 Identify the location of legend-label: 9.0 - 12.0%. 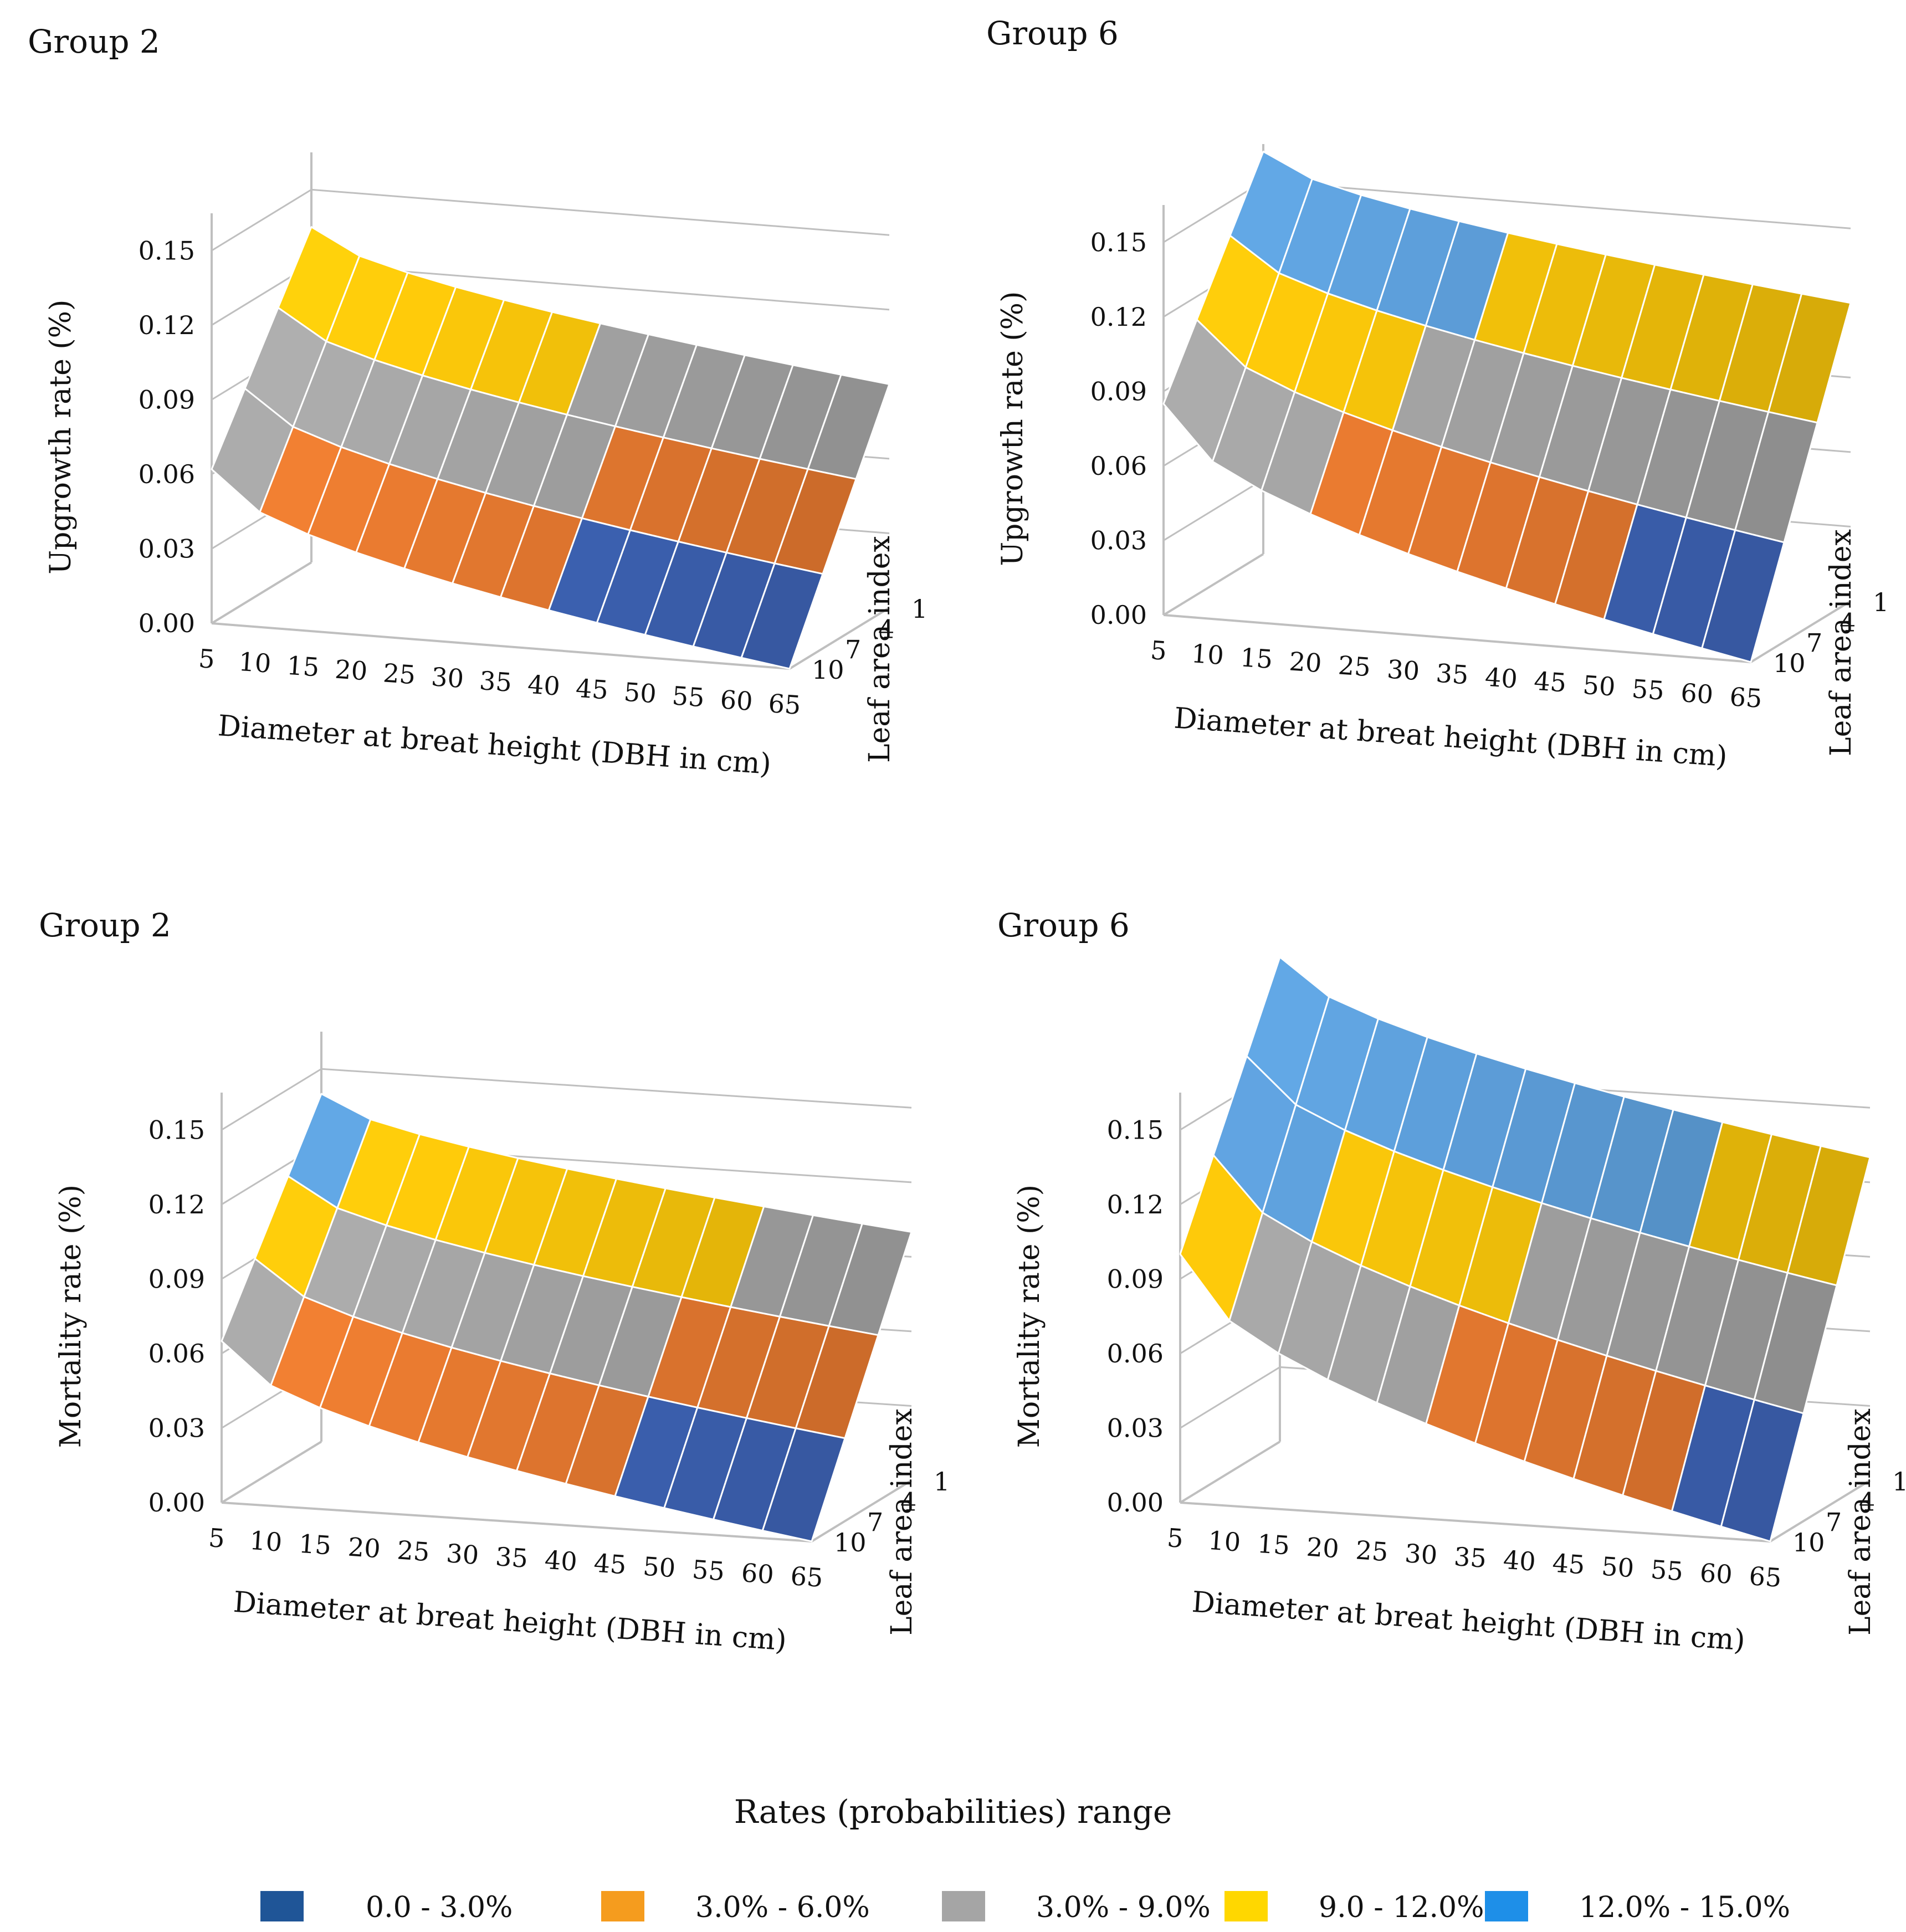
(1401, 1907).